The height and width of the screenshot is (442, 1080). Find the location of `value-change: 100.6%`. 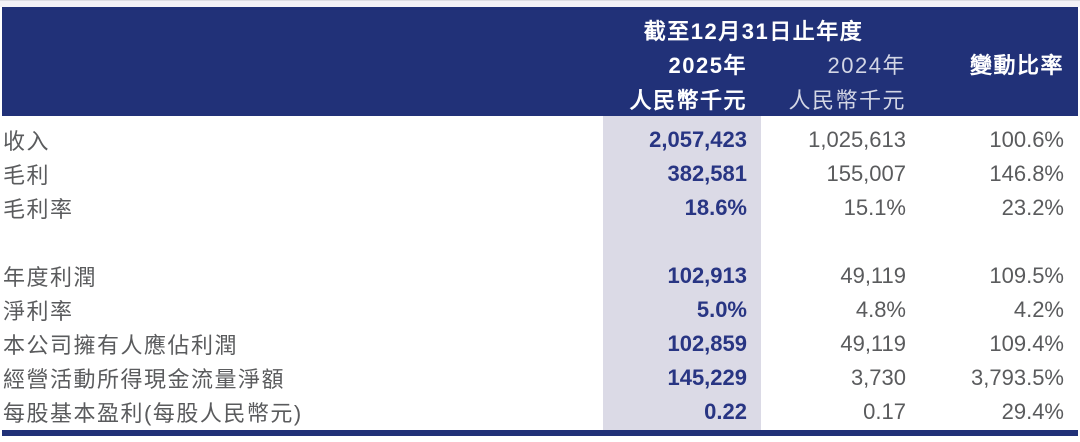

value-change: 100.6% is located at coordinates (1026, 139).